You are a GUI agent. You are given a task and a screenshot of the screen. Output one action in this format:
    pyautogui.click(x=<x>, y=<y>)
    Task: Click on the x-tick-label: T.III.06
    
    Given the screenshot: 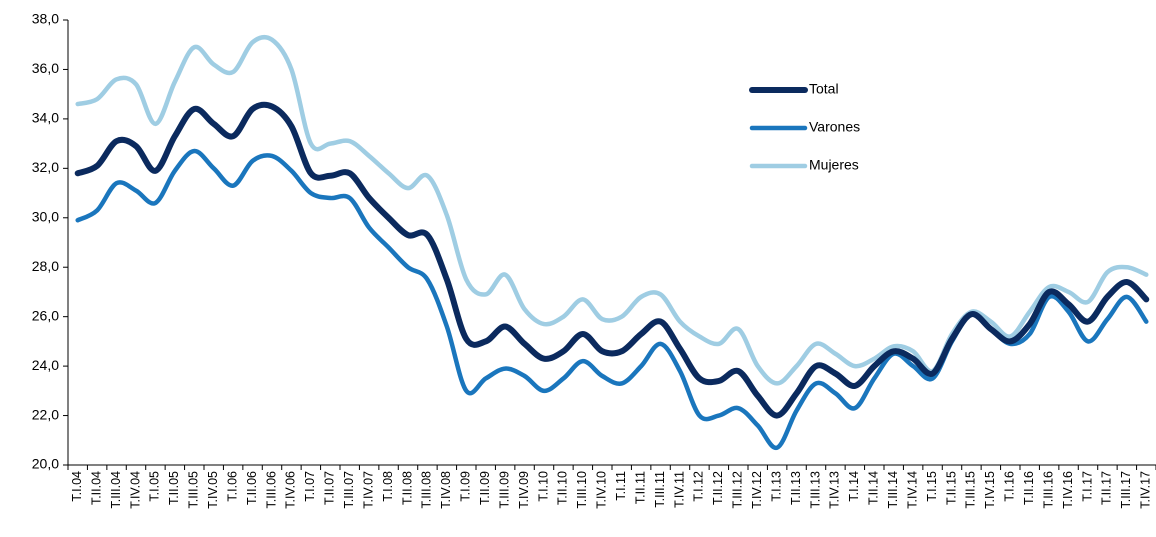 What is the action you would take?
    pyautogui.click(x=271, y=490)
    